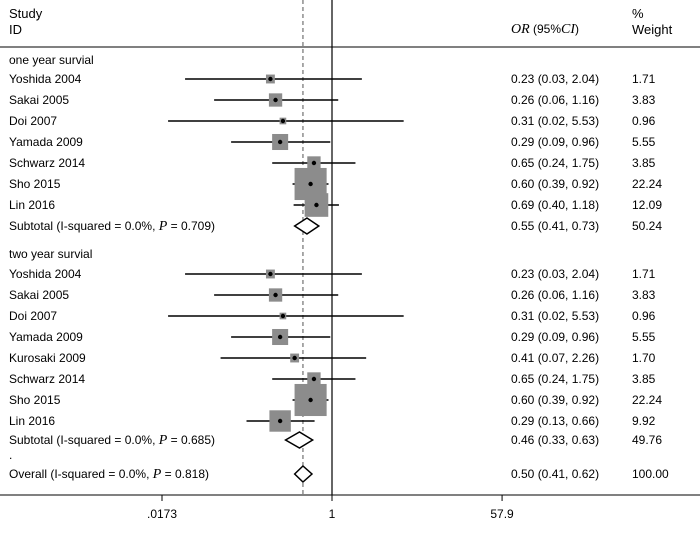  I want to click on axis-tick-label: 1, so click(332, 514).